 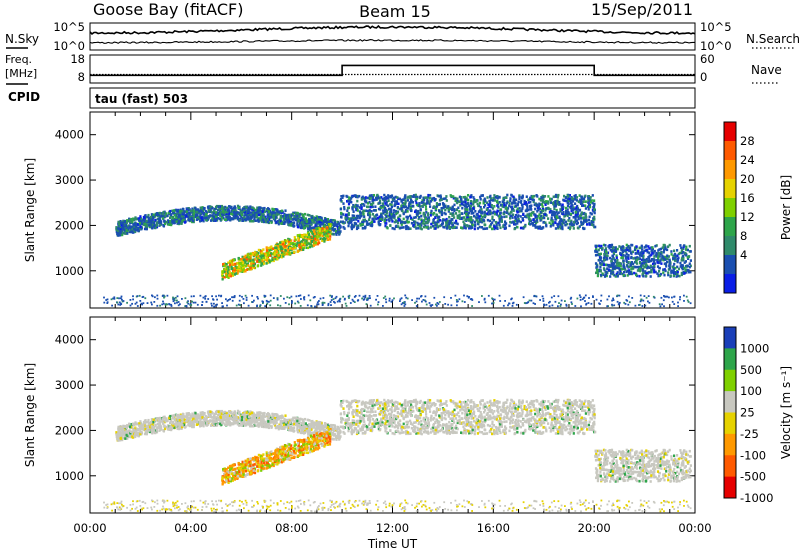 I want to click on nave-right-tick-low: 0, so click(x=703, y=77).